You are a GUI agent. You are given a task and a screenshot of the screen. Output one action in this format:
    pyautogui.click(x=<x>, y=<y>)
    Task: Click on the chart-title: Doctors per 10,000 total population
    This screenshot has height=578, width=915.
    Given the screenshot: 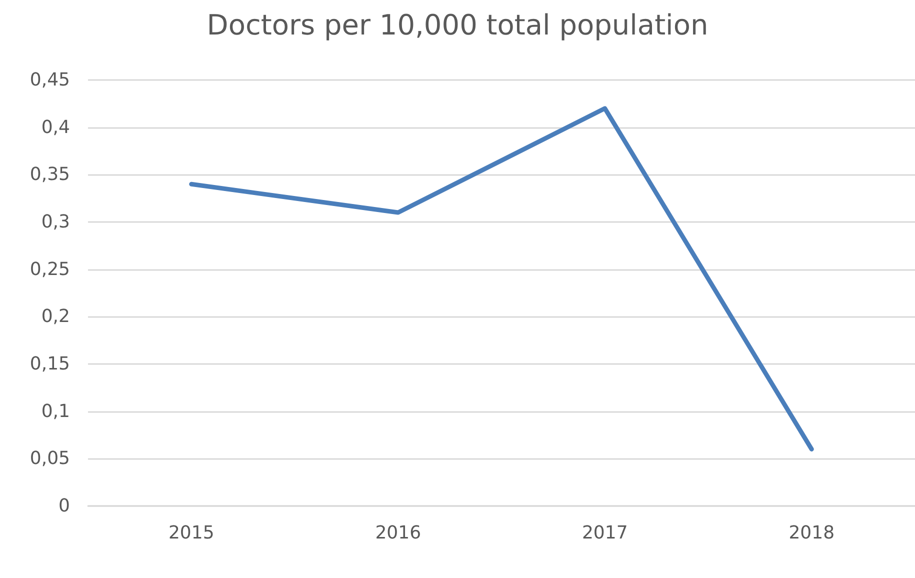 What is the action you would take?
    pyautogui.click(x=457, y=25)
    